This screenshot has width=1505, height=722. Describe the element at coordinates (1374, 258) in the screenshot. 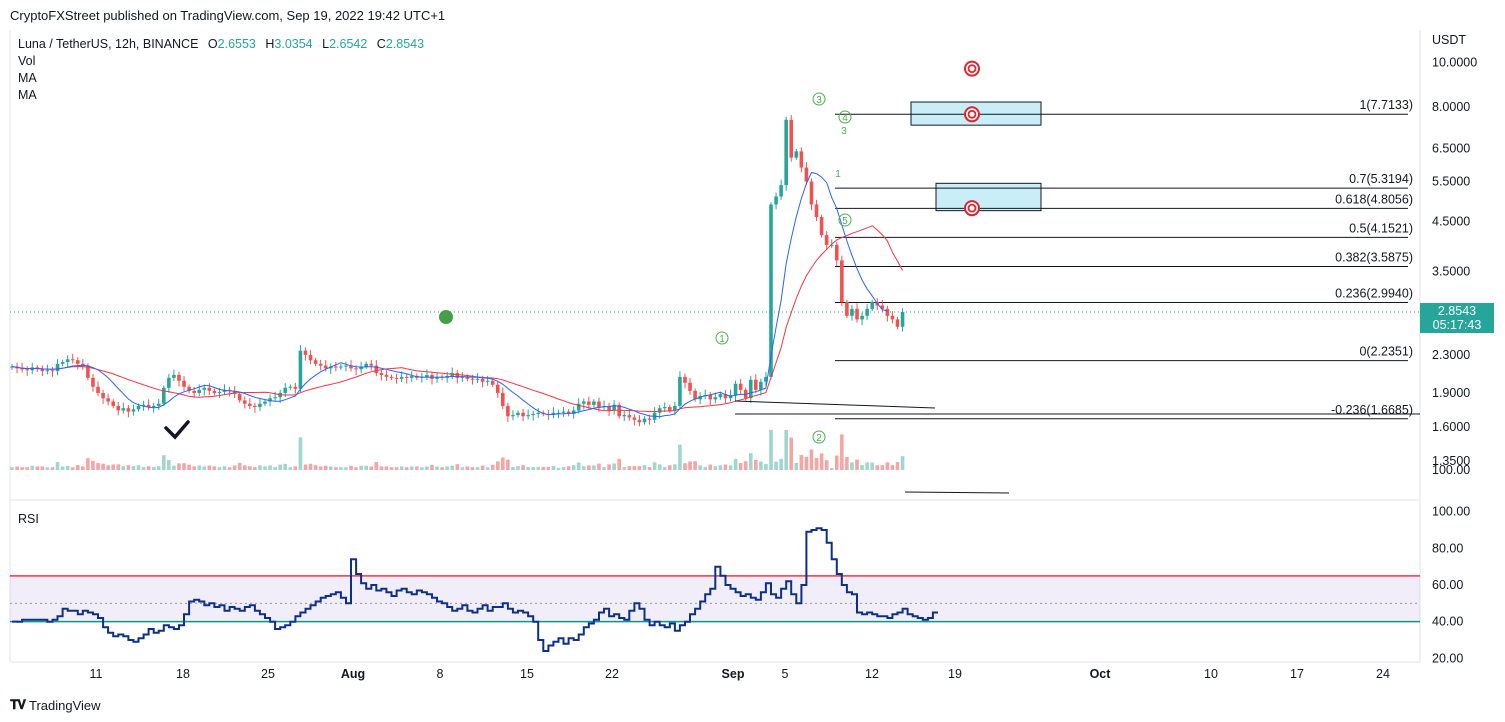

I see `fib-level-label: 0.382(3.5875)` at that location.